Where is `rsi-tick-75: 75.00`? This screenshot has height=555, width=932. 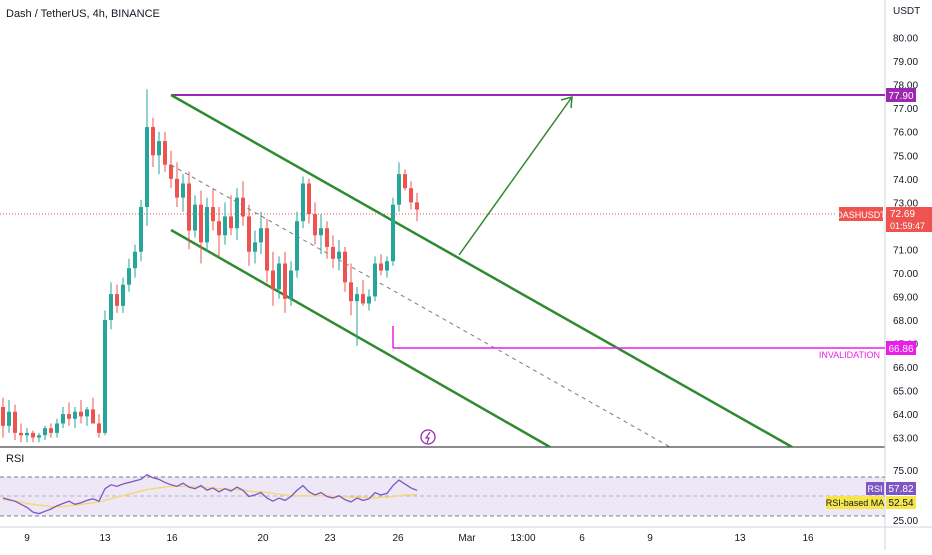 rsi-tick-75: 75.00 is located at coordinates (905, 471).